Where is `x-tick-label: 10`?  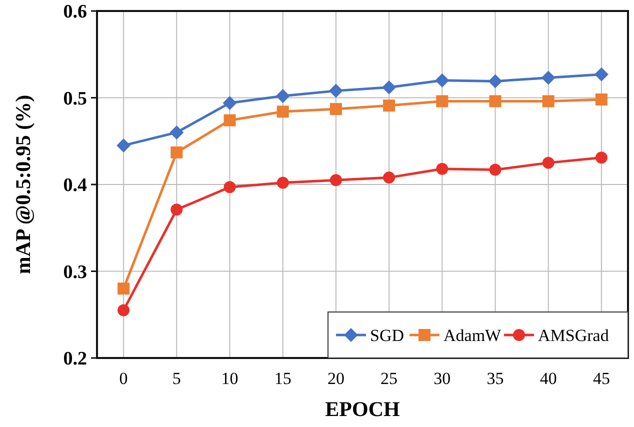 x-tick-label: 10 is located at coordinates (229, 378).